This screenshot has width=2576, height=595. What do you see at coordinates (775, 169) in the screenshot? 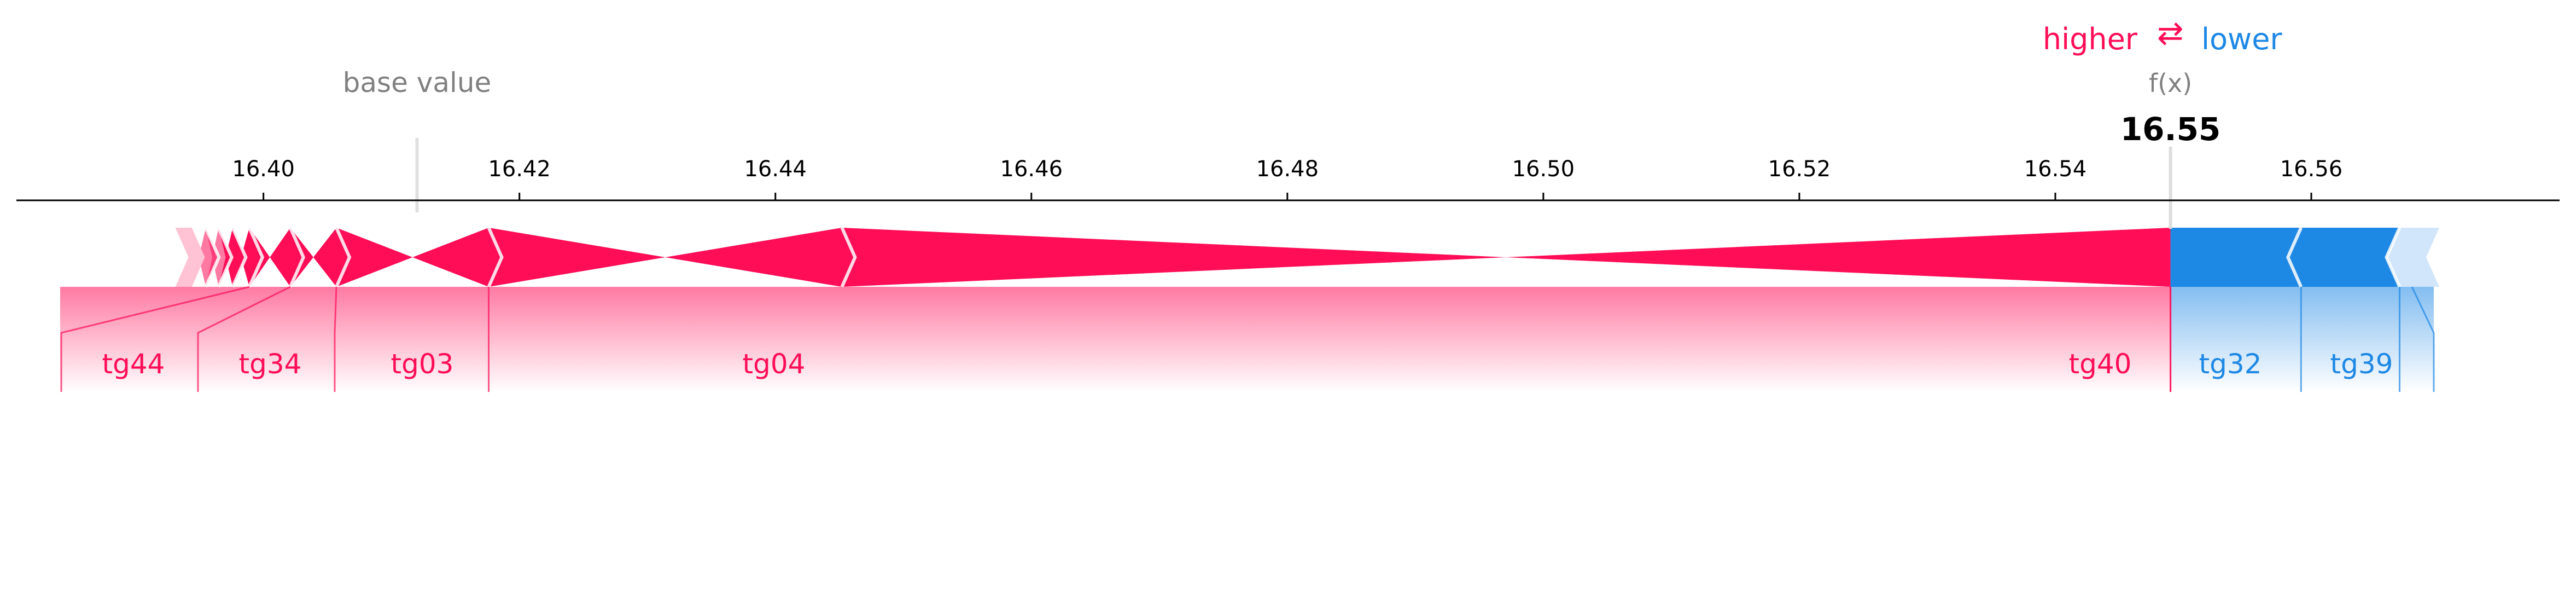
I see `x-tick-label: 16.44` at bounding box center [775, 169].